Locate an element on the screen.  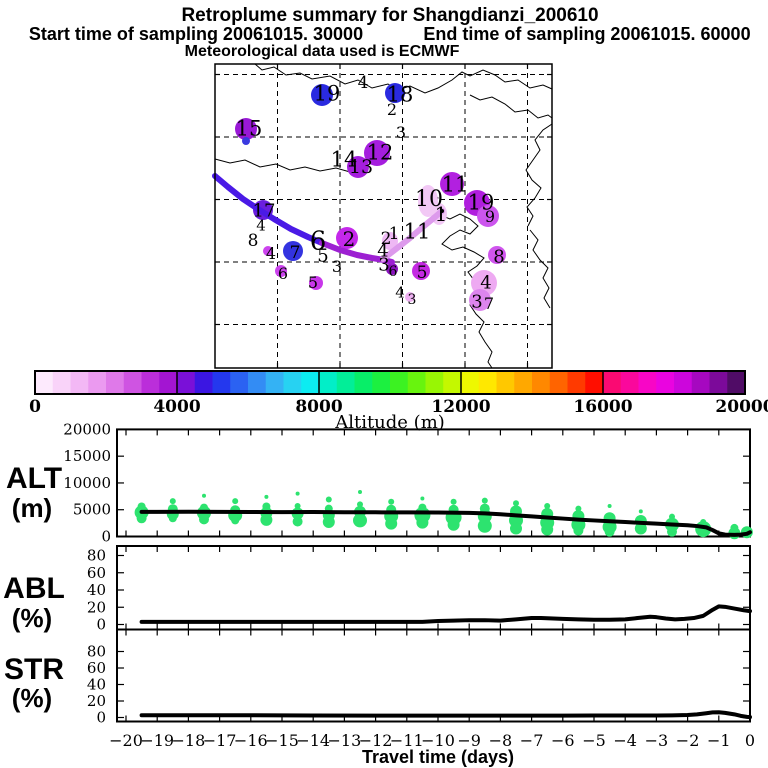
x-tick-label: −15 is located at coordinates (282, 740).